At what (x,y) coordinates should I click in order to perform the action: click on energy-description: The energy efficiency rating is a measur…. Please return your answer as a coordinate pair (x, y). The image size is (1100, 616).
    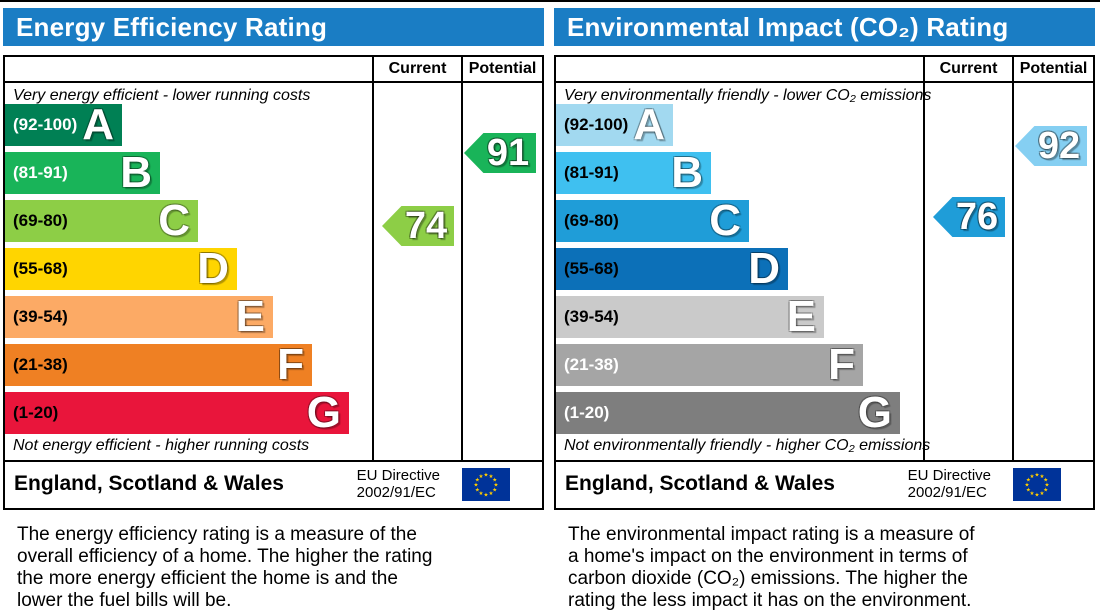
    Looking at the image, I should click on (225, 567).